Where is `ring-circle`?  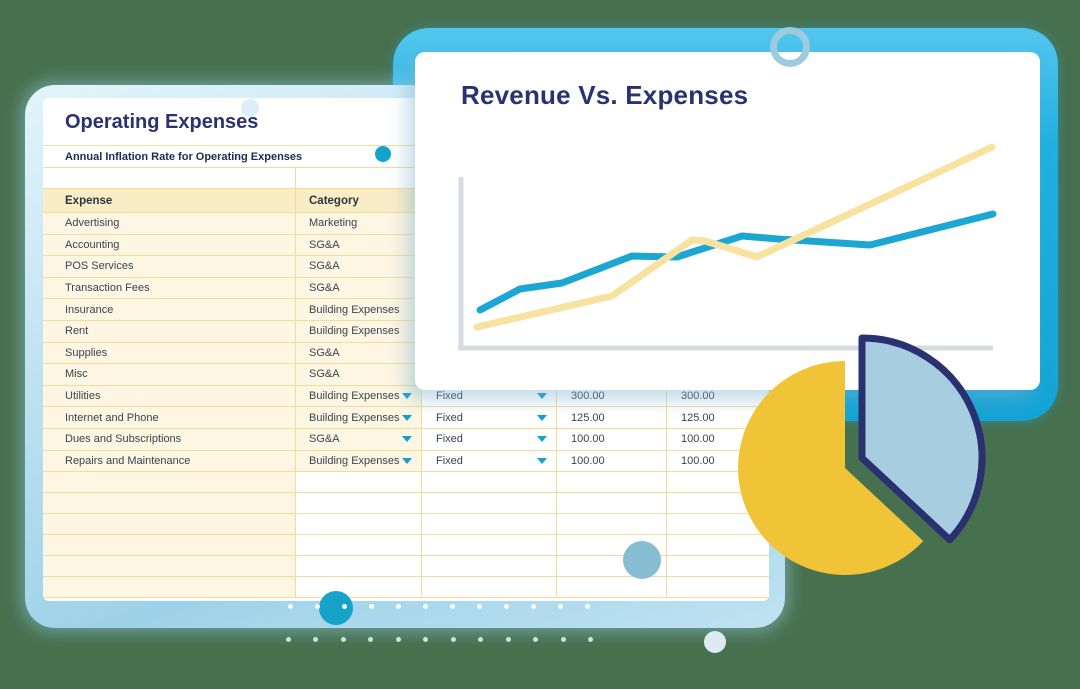 ring-circle is located at coordinates (790, 47).